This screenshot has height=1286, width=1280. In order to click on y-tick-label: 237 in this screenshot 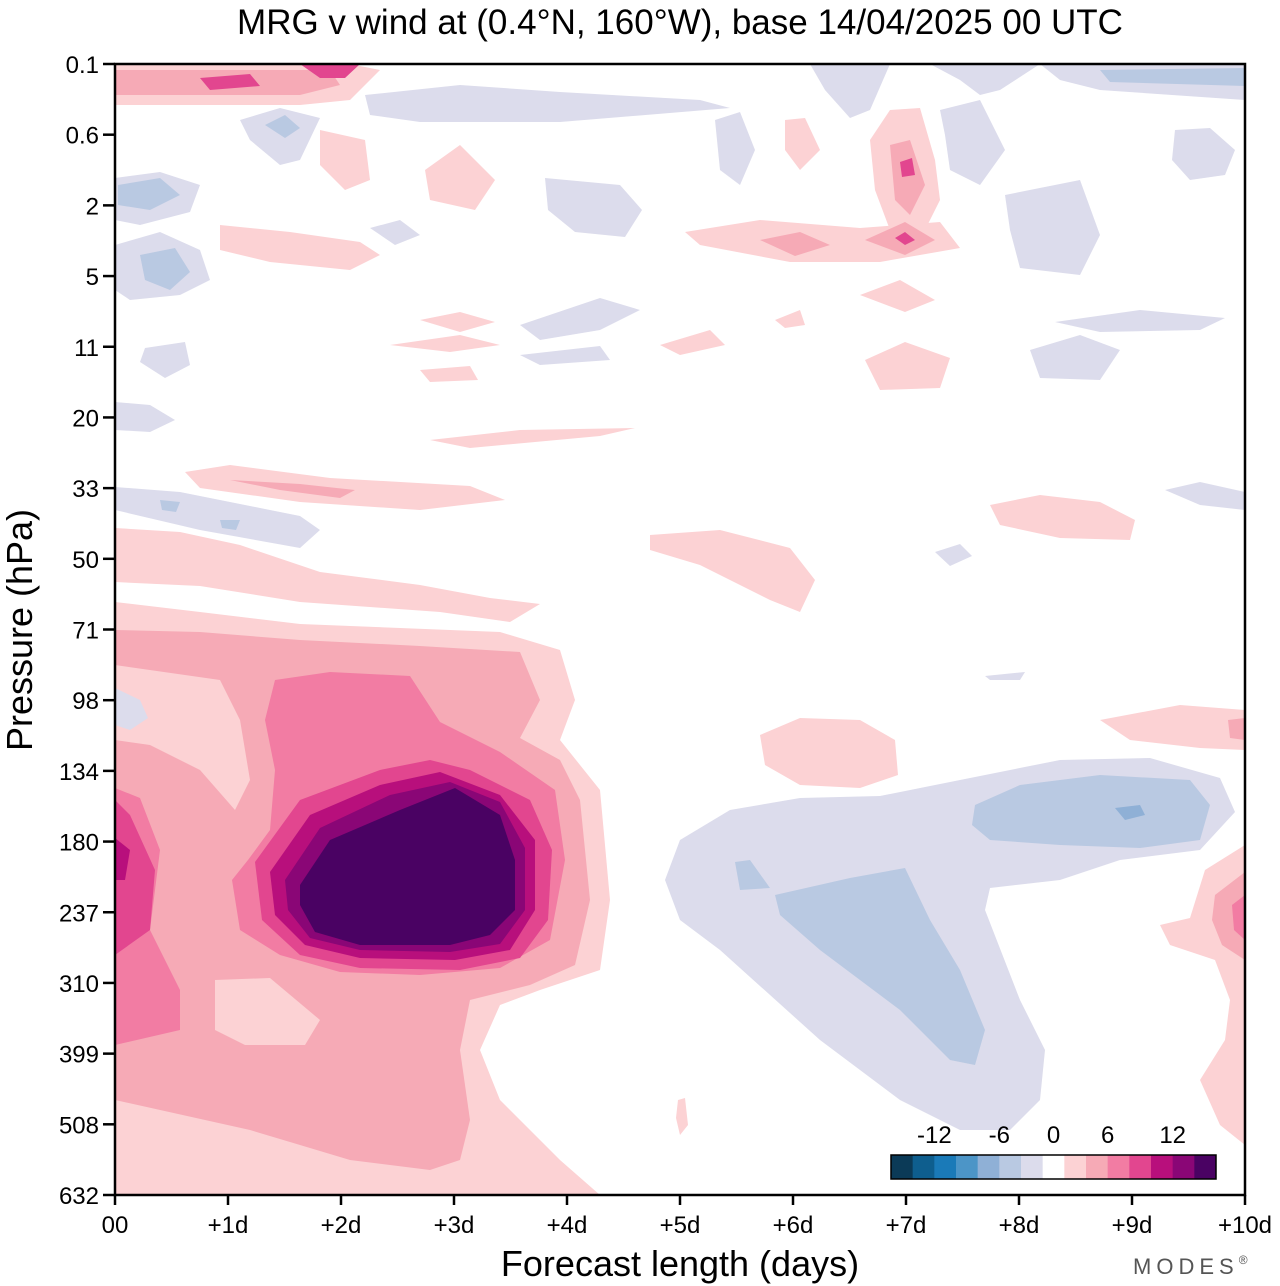, I will do `click(79, 913)`.